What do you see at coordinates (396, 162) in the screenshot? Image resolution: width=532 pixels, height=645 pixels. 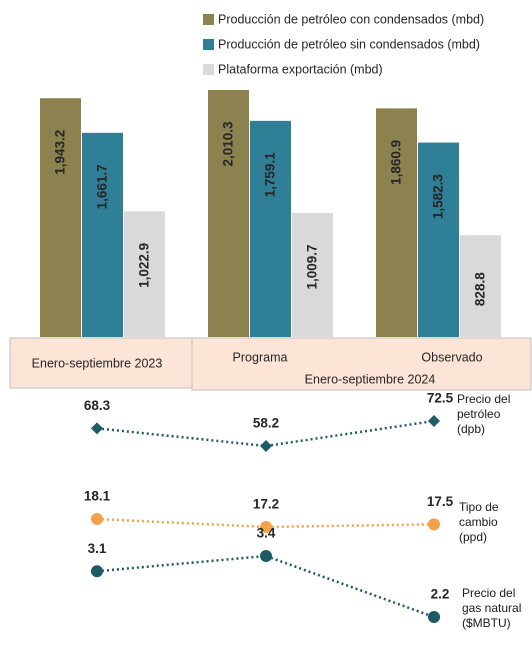 I see `value-label: 1,860.9` at bounding box center [396, 162].